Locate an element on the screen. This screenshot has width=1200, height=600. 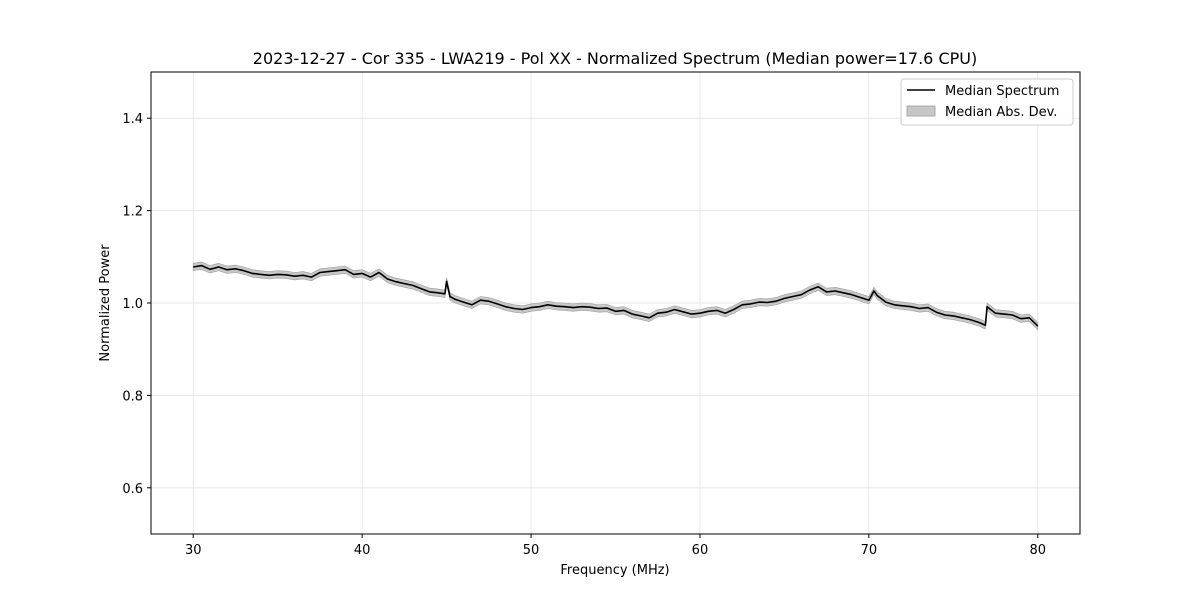
legend-box is located at coordinates (987, 102).